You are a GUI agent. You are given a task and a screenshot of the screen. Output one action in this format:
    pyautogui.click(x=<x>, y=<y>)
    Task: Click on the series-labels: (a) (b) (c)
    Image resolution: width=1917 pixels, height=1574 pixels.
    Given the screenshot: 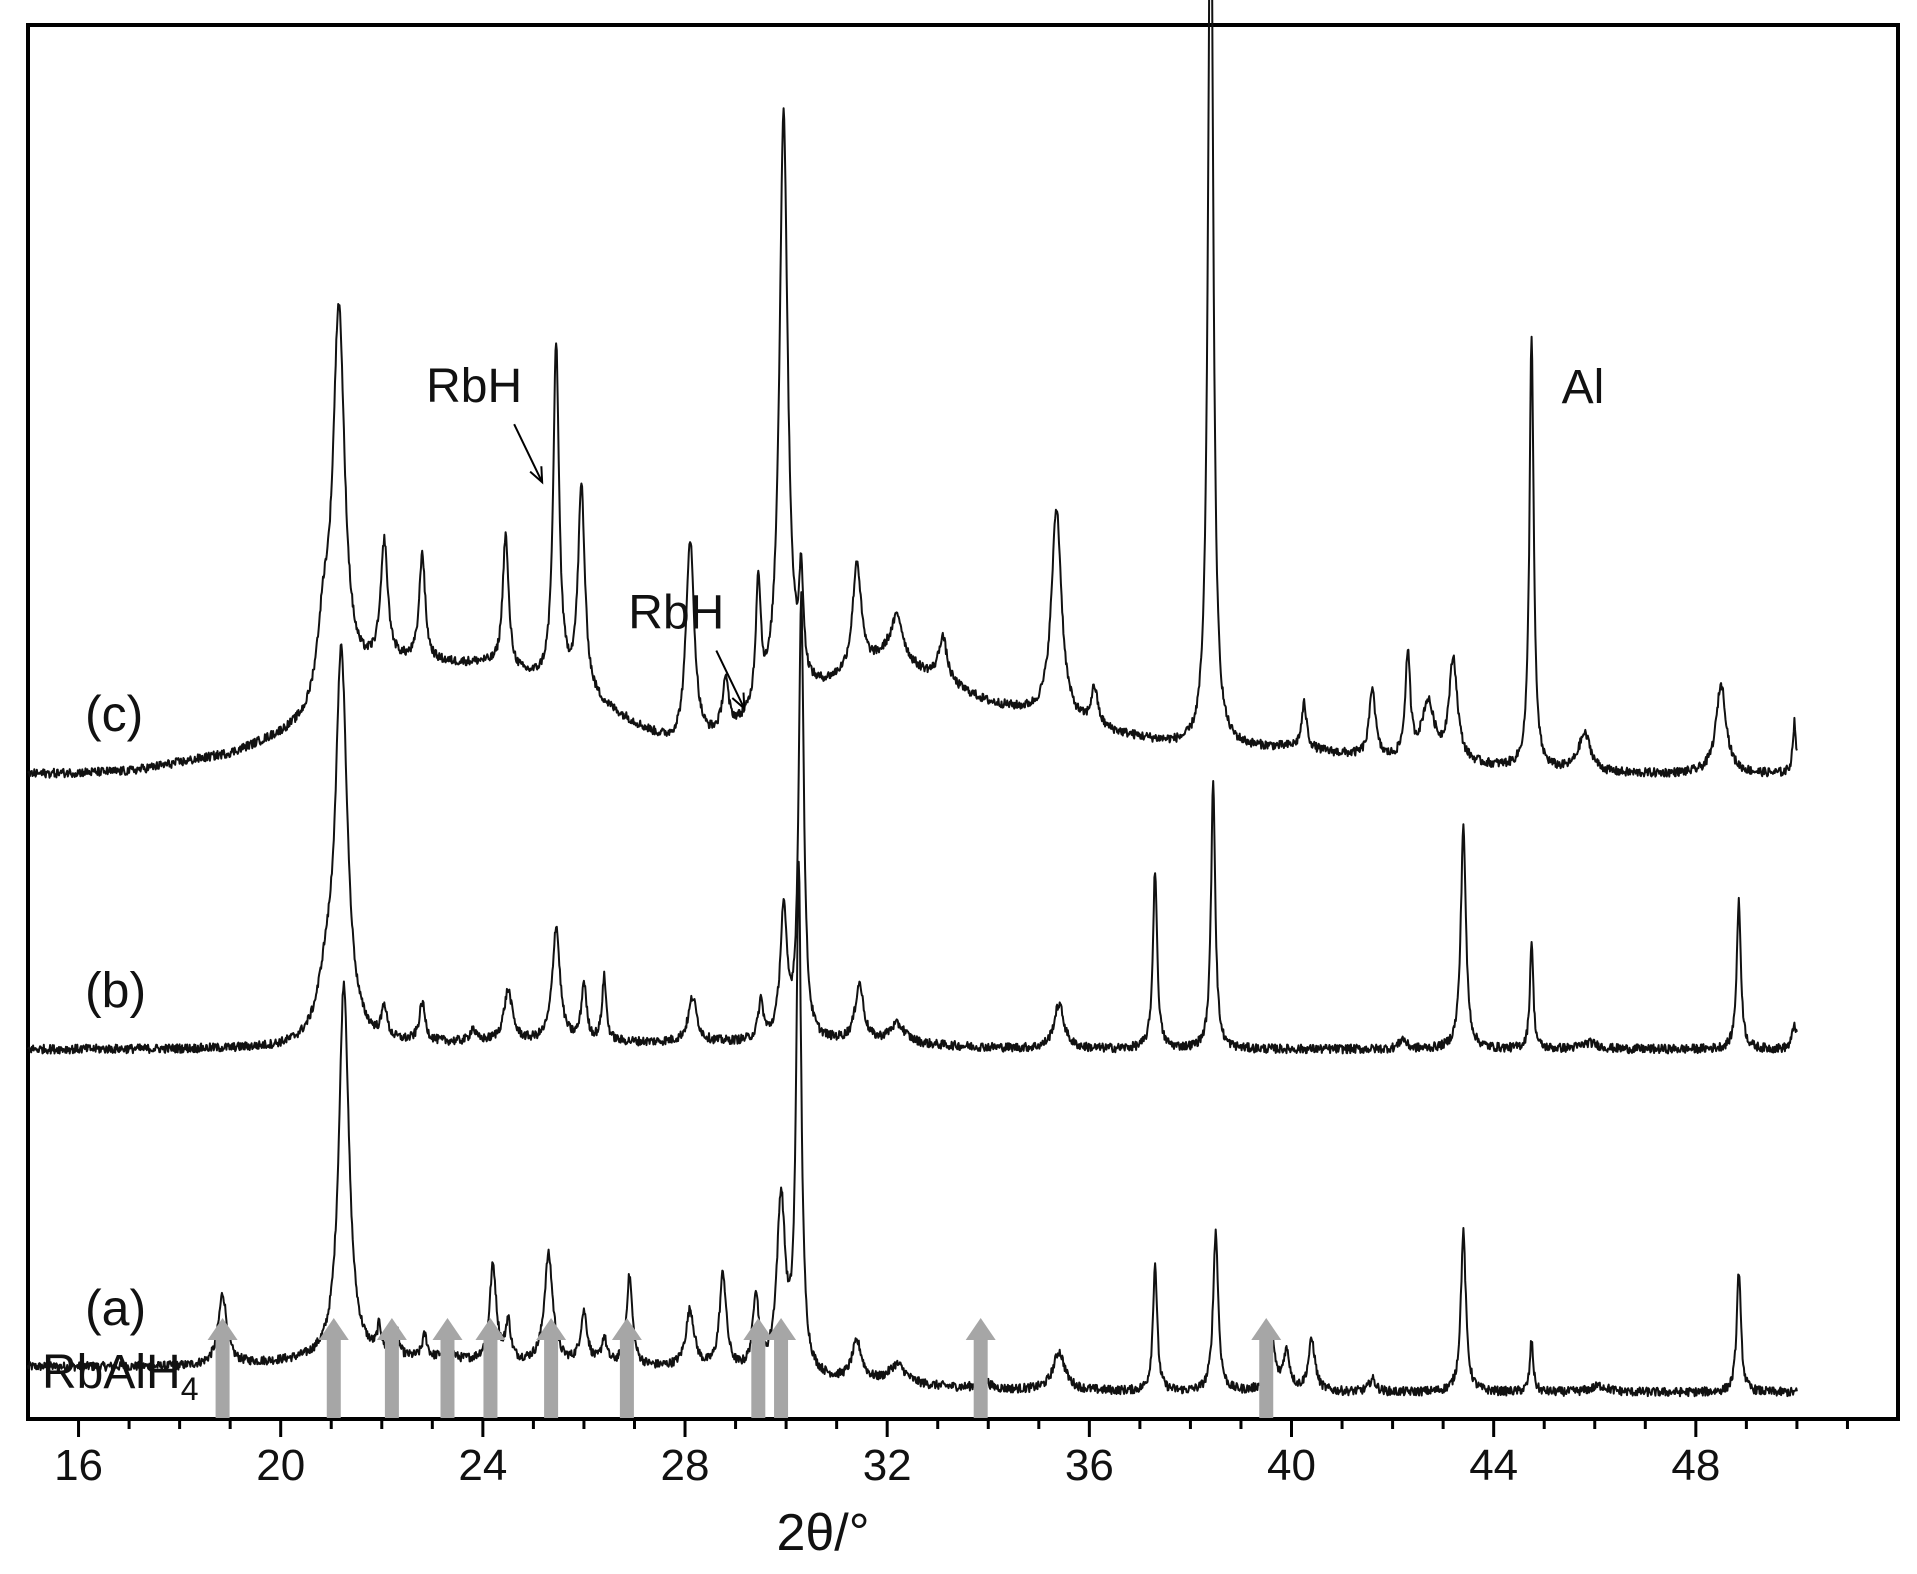 What is the action you would take?
    pyautogui.click(x=115, y=1011)
    